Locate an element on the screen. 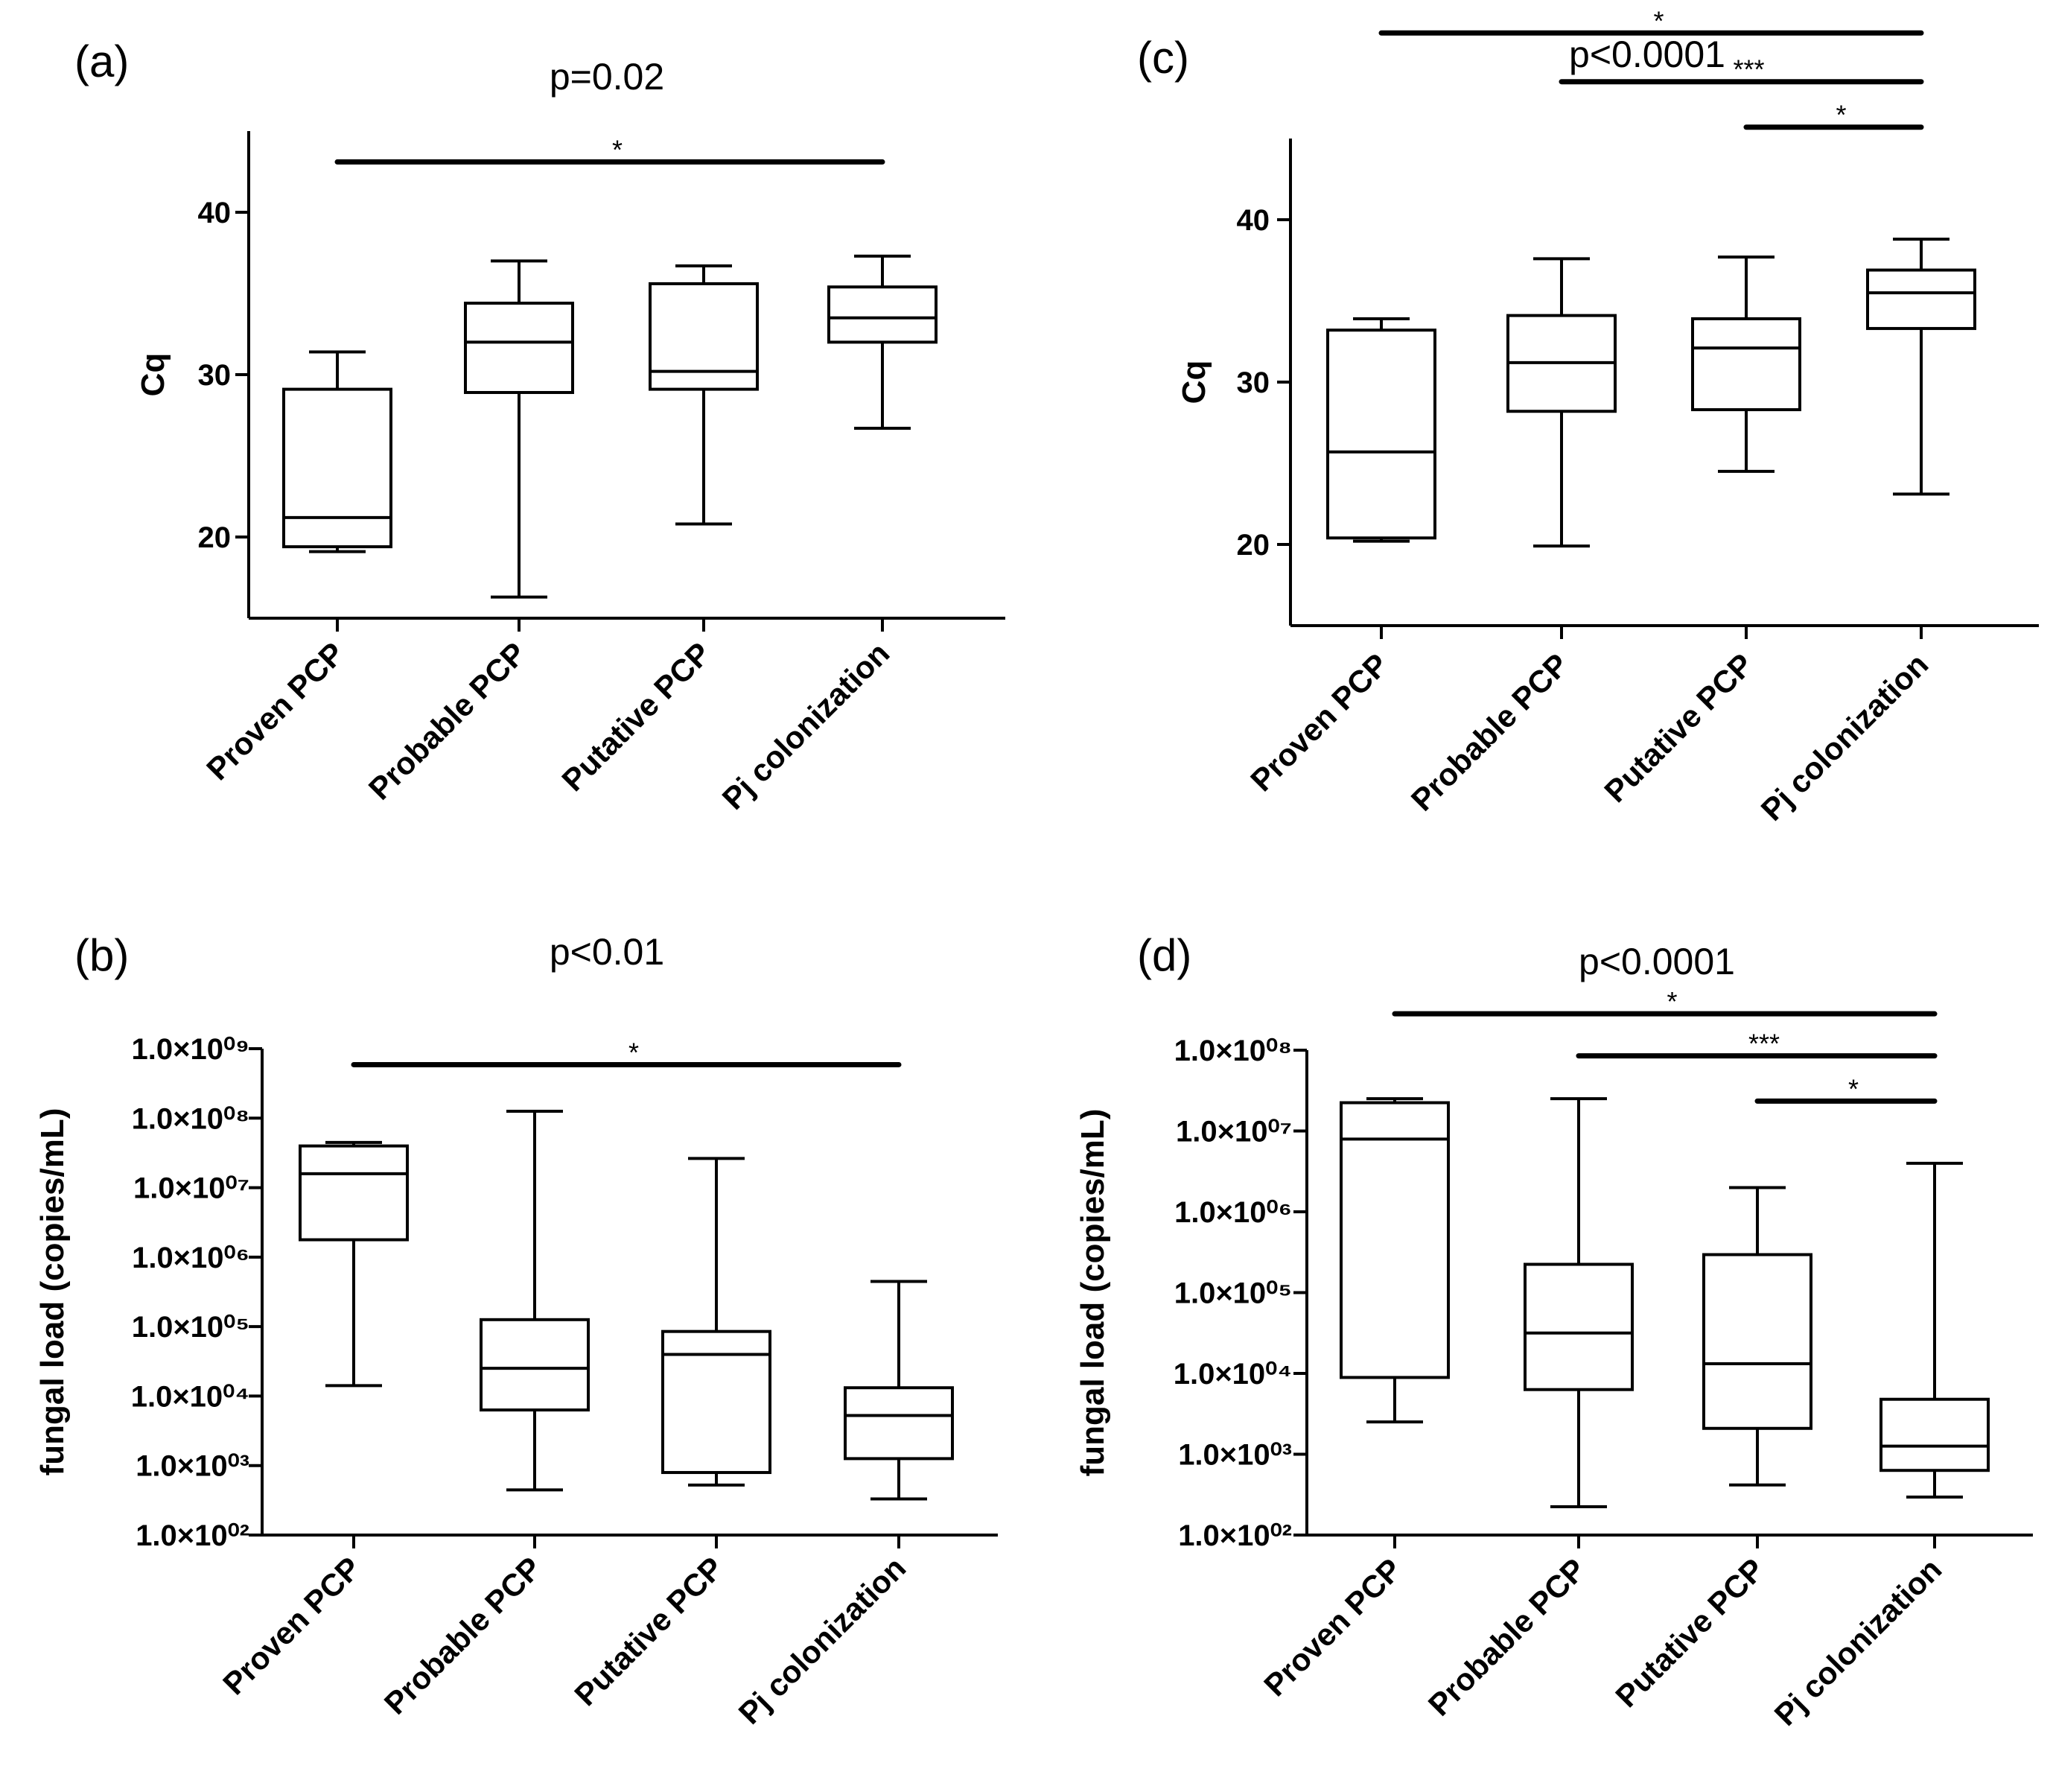  chart-title: p=0.02 is located at coordinates (607, 77).